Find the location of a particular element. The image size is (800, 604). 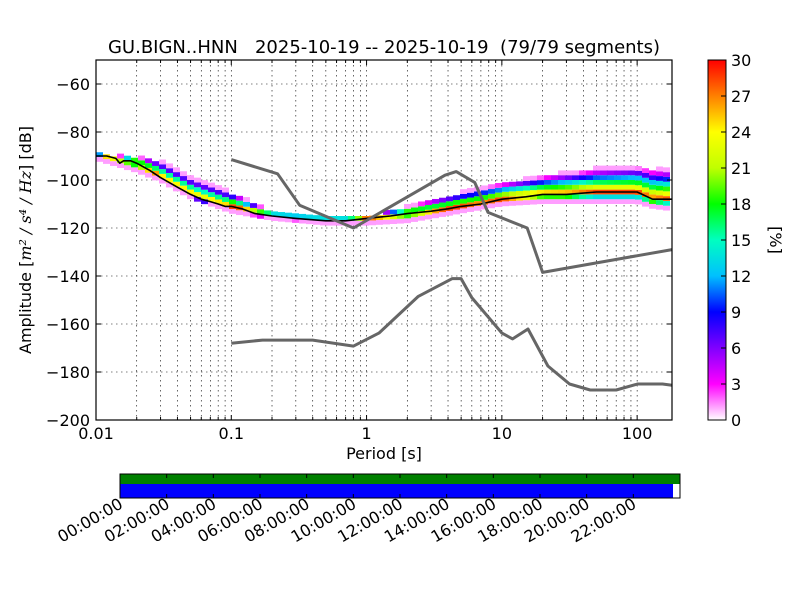

colorbar-label: [%] is located at coordinates (775, 240).